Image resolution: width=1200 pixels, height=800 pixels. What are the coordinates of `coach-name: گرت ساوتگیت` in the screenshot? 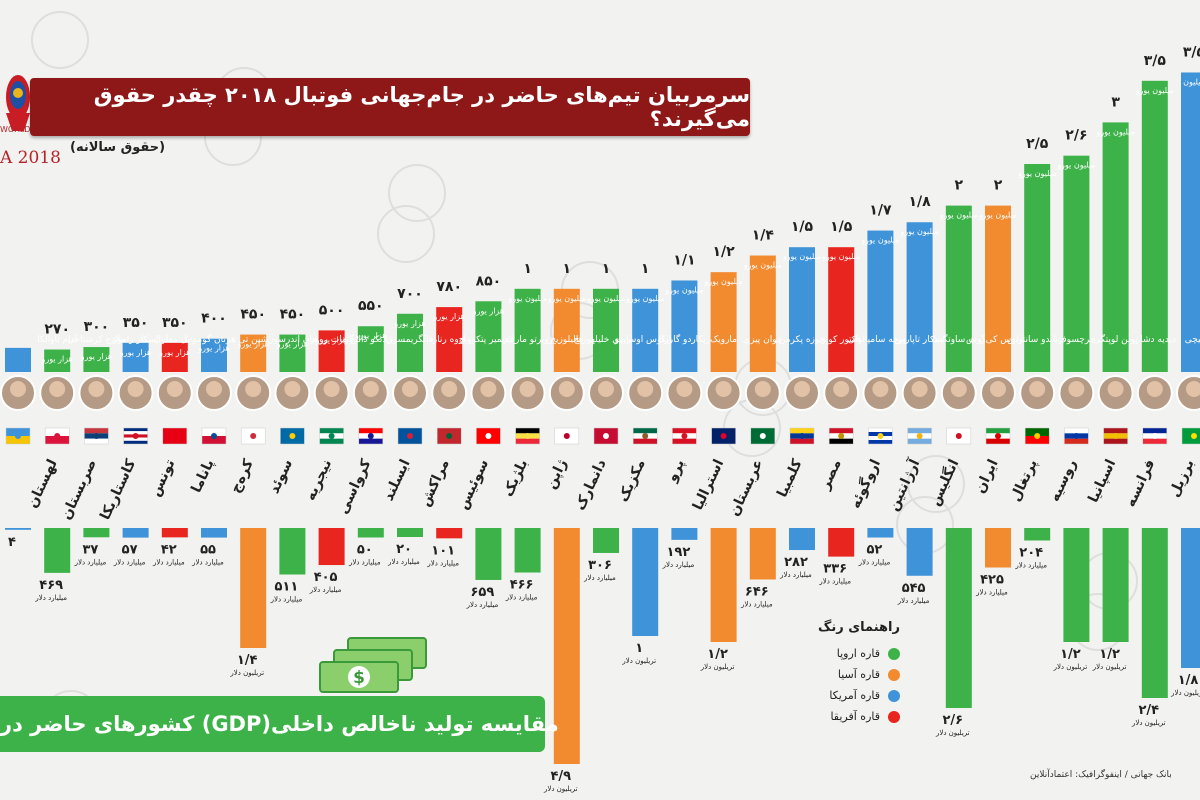 It's located at (959, 339).